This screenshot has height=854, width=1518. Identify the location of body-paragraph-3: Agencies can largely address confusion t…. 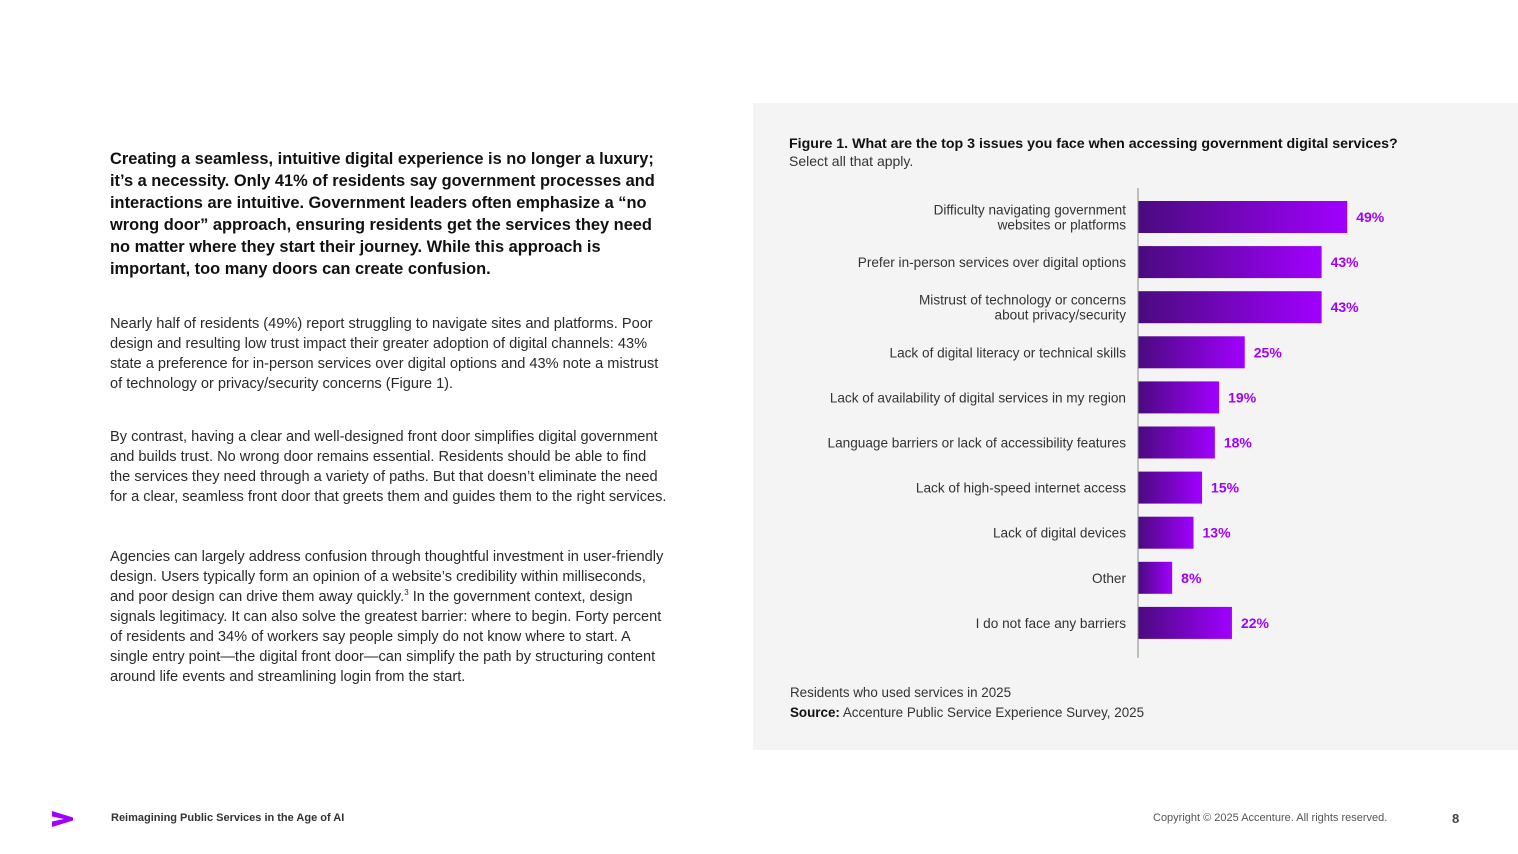
(390, 617).